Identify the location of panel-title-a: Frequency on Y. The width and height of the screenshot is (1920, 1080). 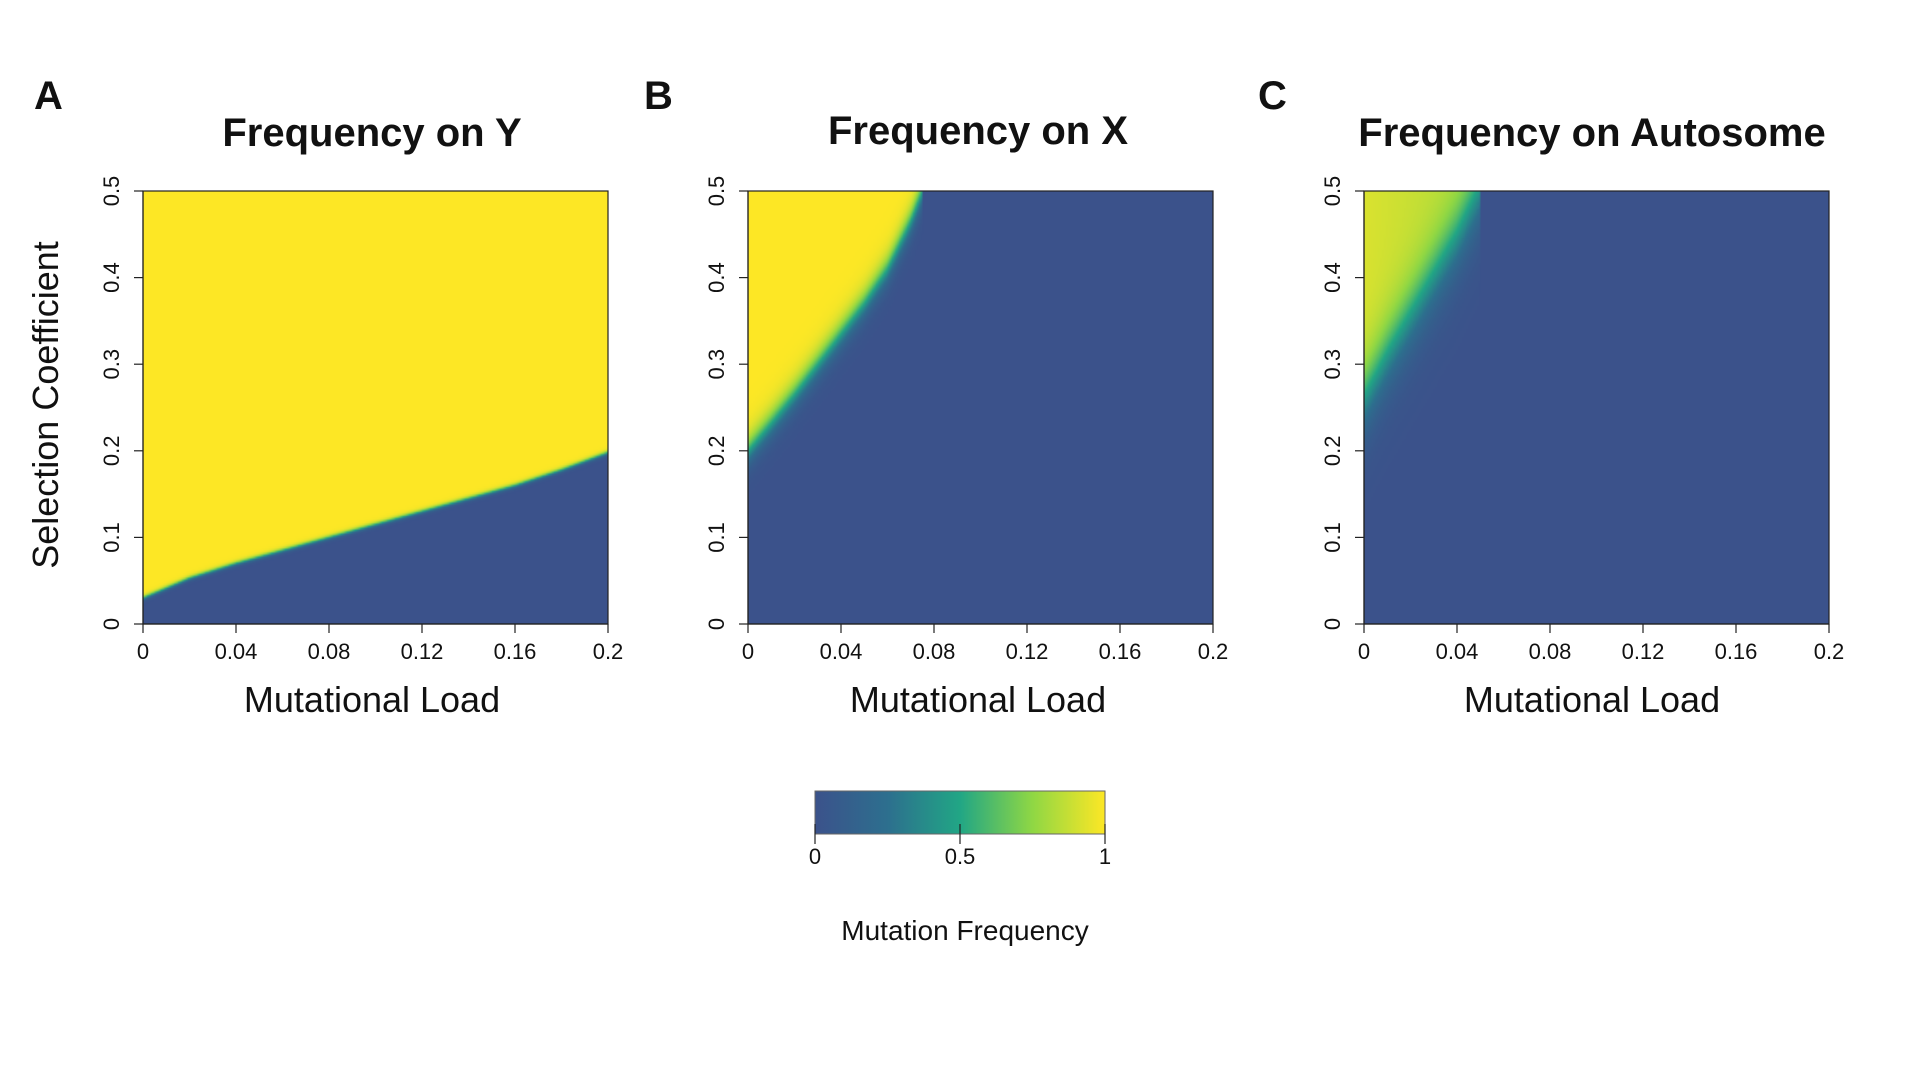
(372, 133).